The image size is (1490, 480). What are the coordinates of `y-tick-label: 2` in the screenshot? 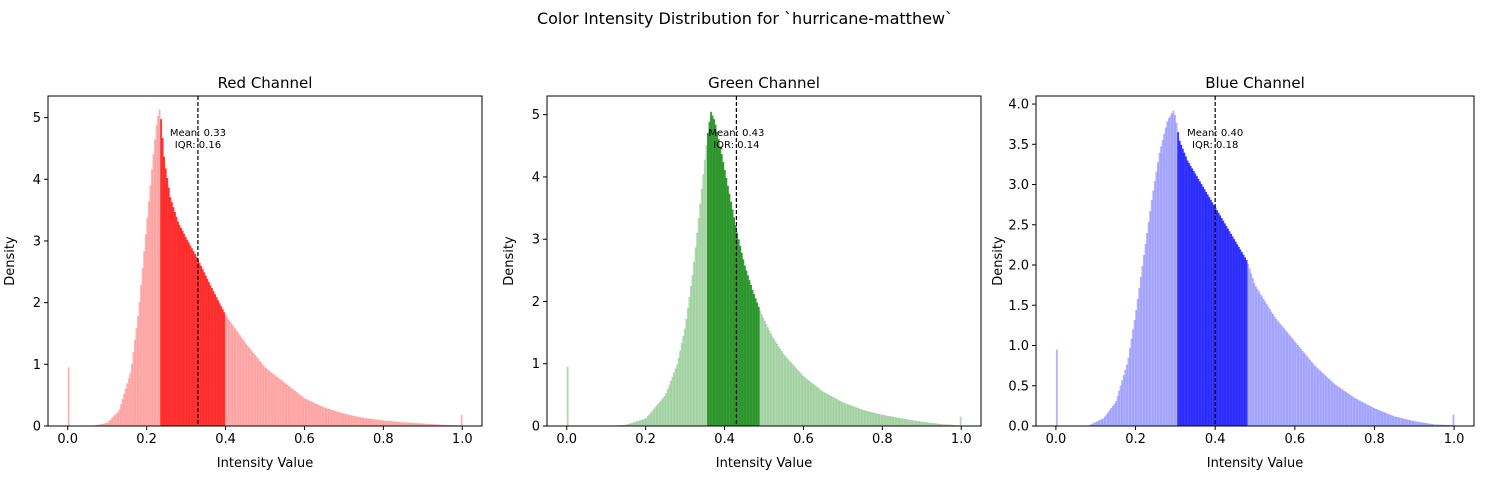 It's located at (37, 303).